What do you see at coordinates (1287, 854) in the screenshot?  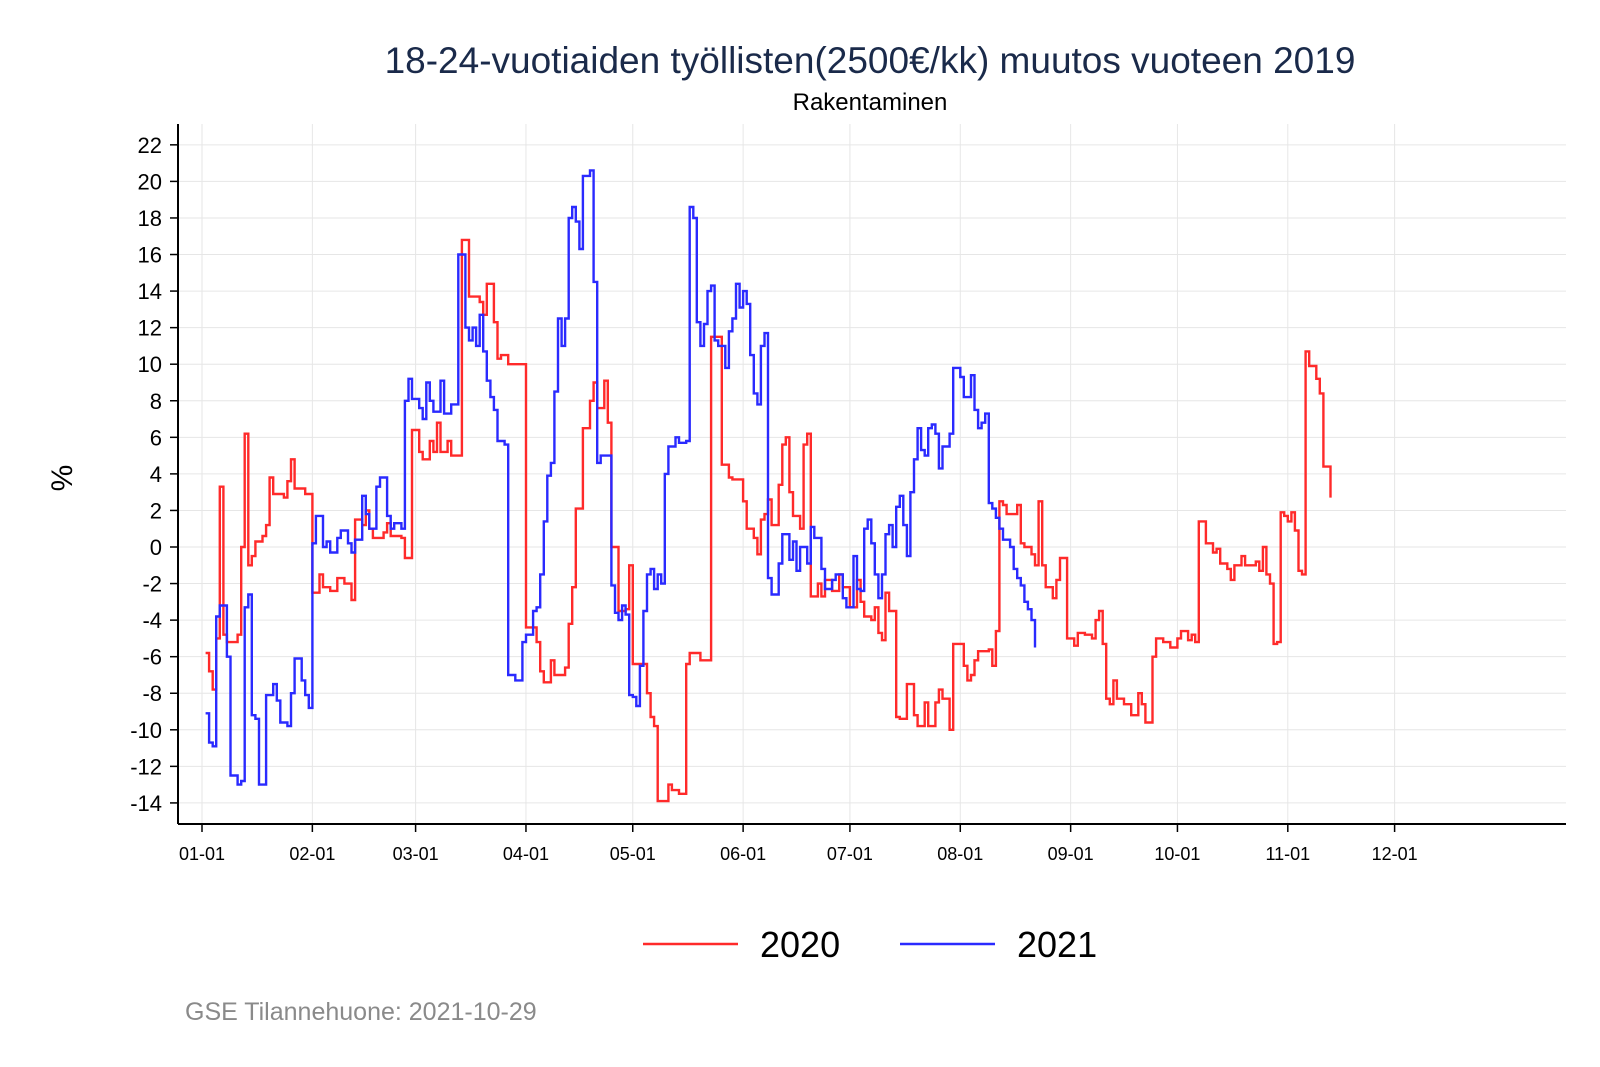 I see `x-tick-label: 11-01` at bounding box center [1287, 854].